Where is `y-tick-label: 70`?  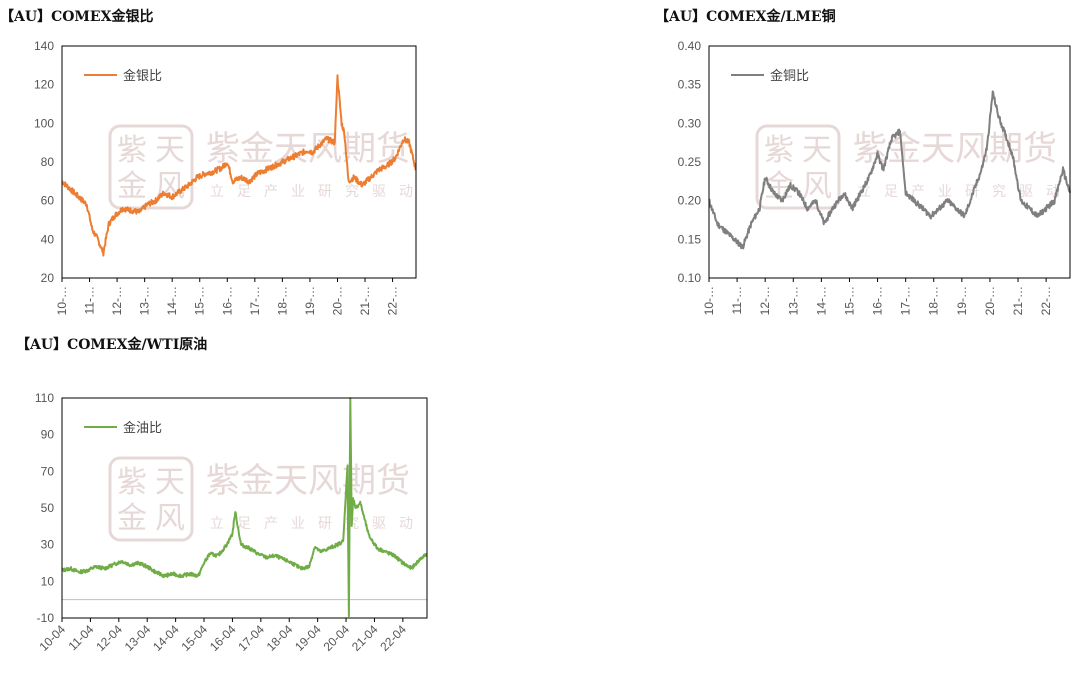 y-tick-label: 70 is located at coordinates (48, 471).